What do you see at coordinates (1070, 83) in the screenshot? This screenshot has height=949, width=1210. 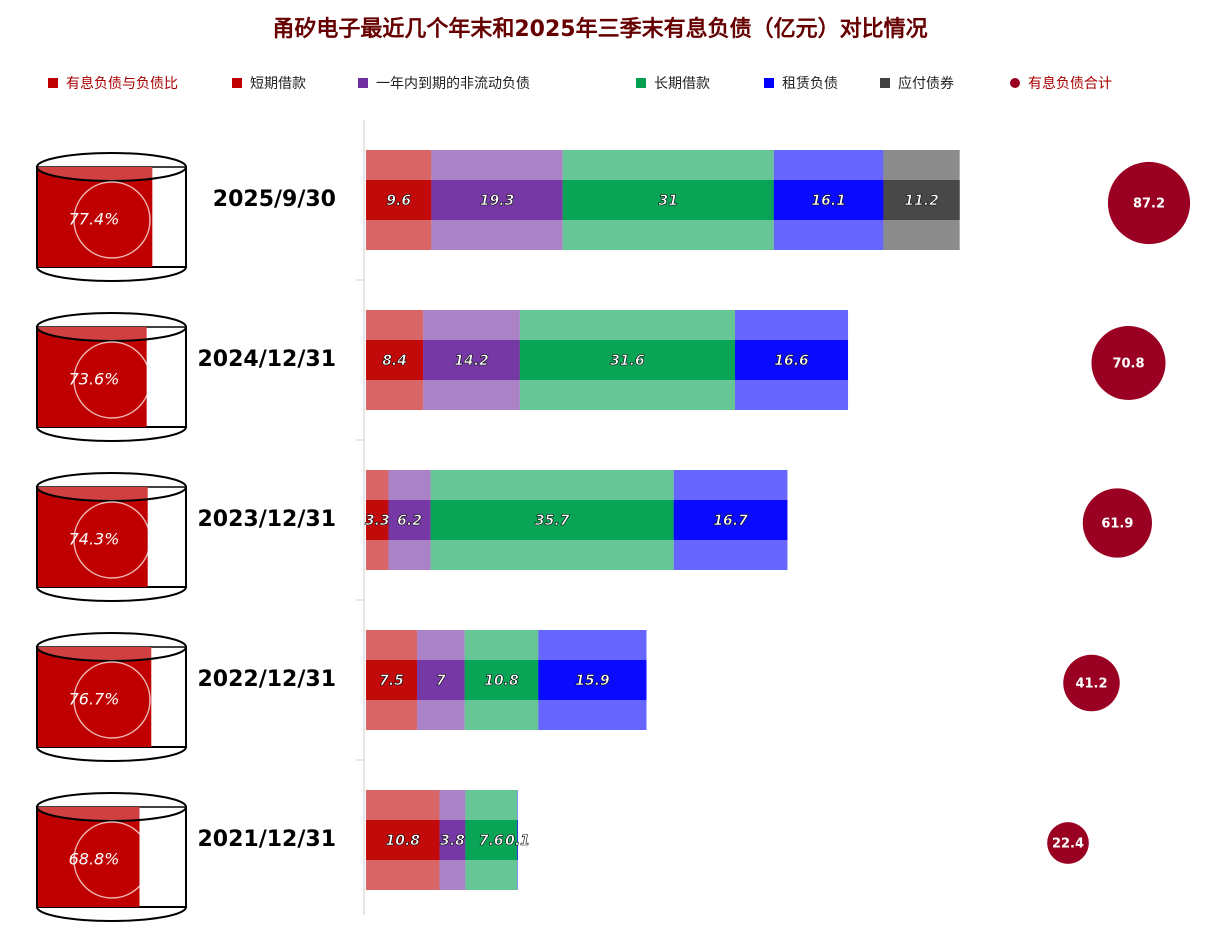 I see `legend-label: 有息负债合计` at bounding box center [1070, 83].